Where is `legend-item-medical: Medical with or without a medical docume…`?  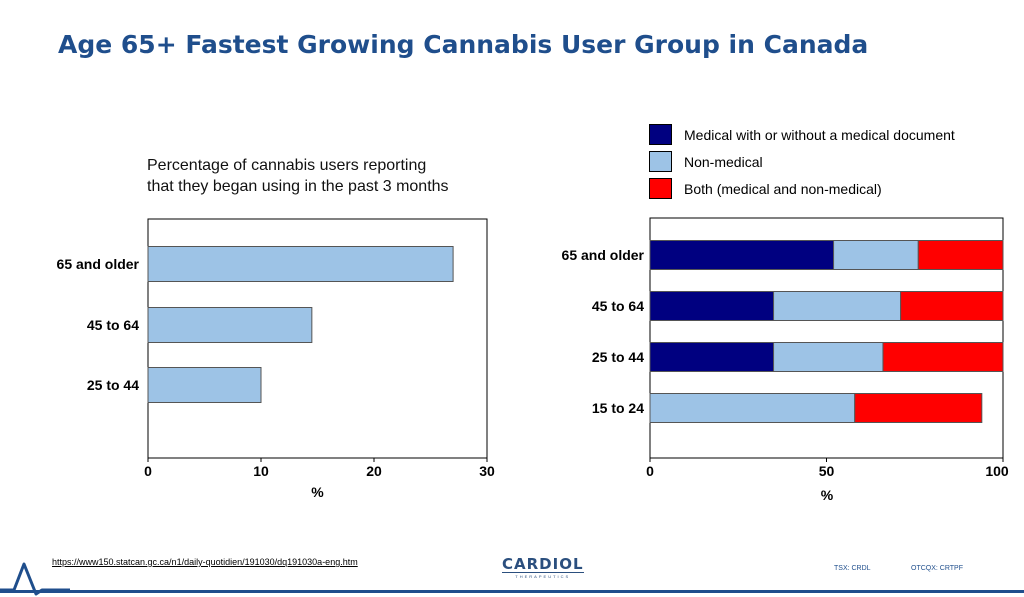
legend-item-medical: Medical with or without a medical docume… is located at coordinates (802, 134).